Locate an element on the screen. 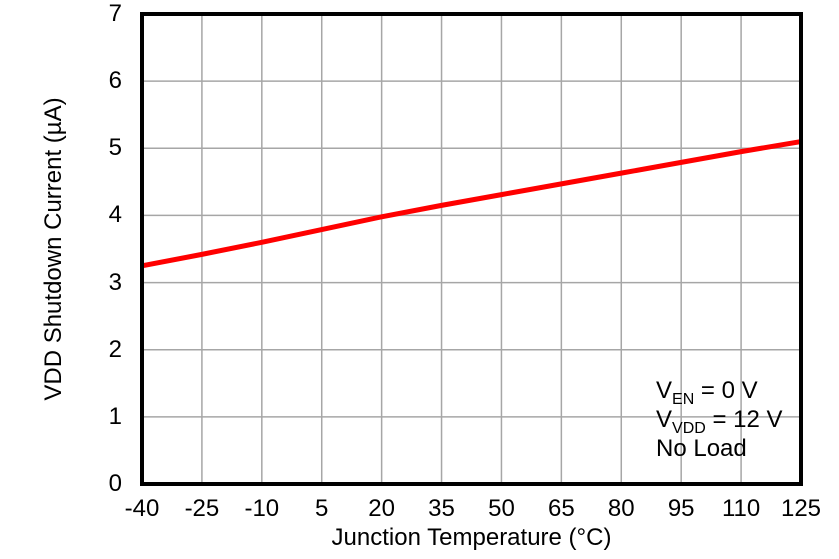  y-tick-label: 5 is located at coordinates (115, 148).